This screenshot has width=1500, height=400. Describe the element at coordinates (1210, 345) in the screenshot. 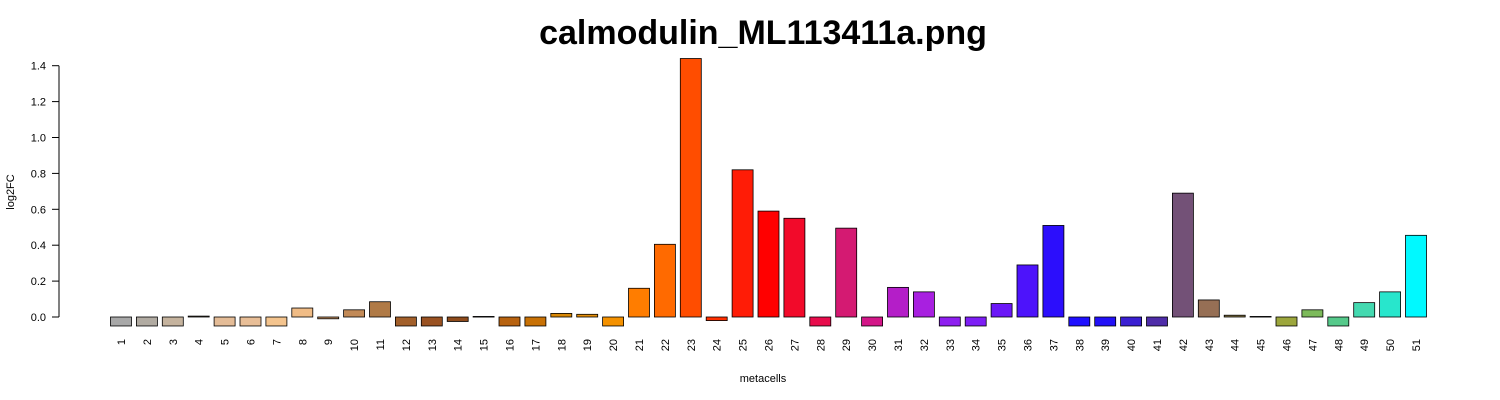

I see `x-tick-label: 43` at that location.